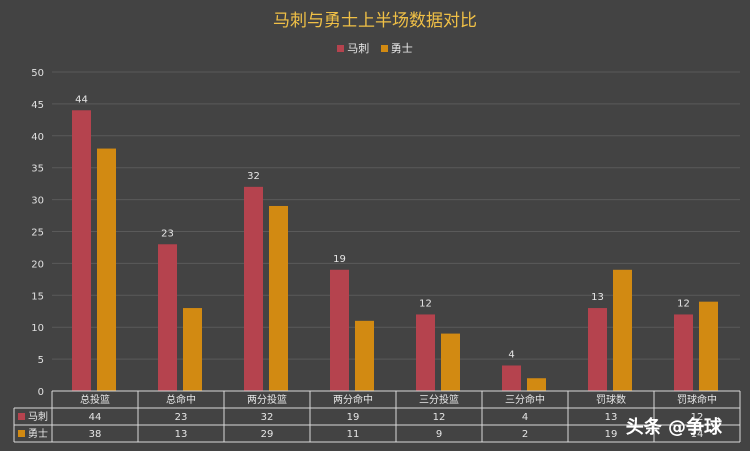  I want to click on x-category-label: 总投篮, so click(95, 399).